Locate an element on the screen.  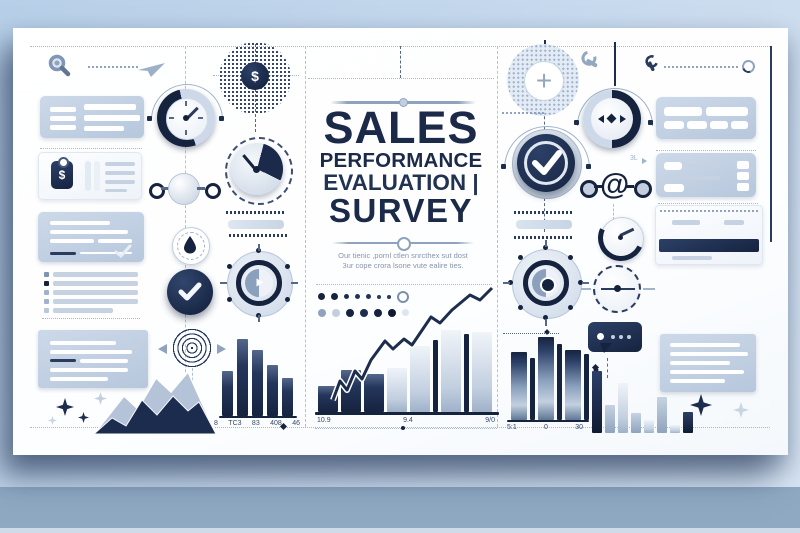
trend-line-chart is located at coordinates (412, 343).